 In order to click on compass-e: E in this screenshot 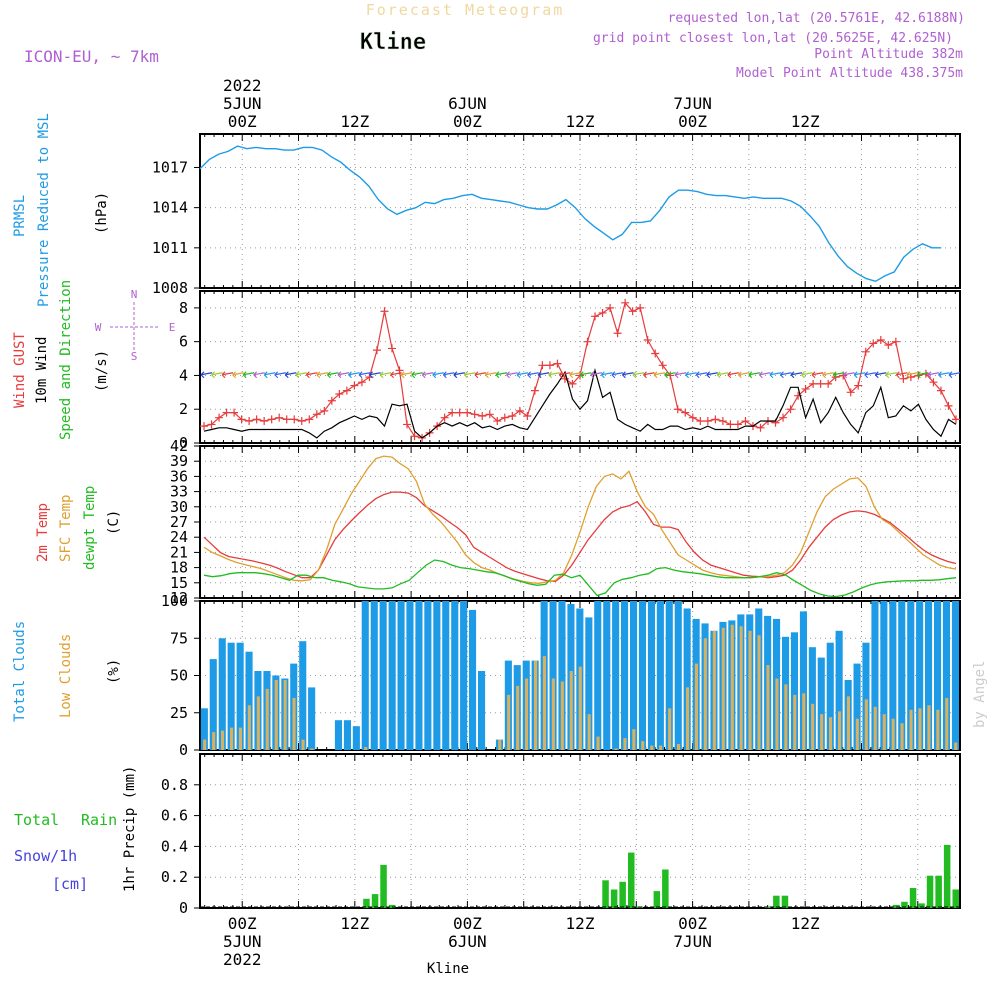, I will do `click(172, 327)`.